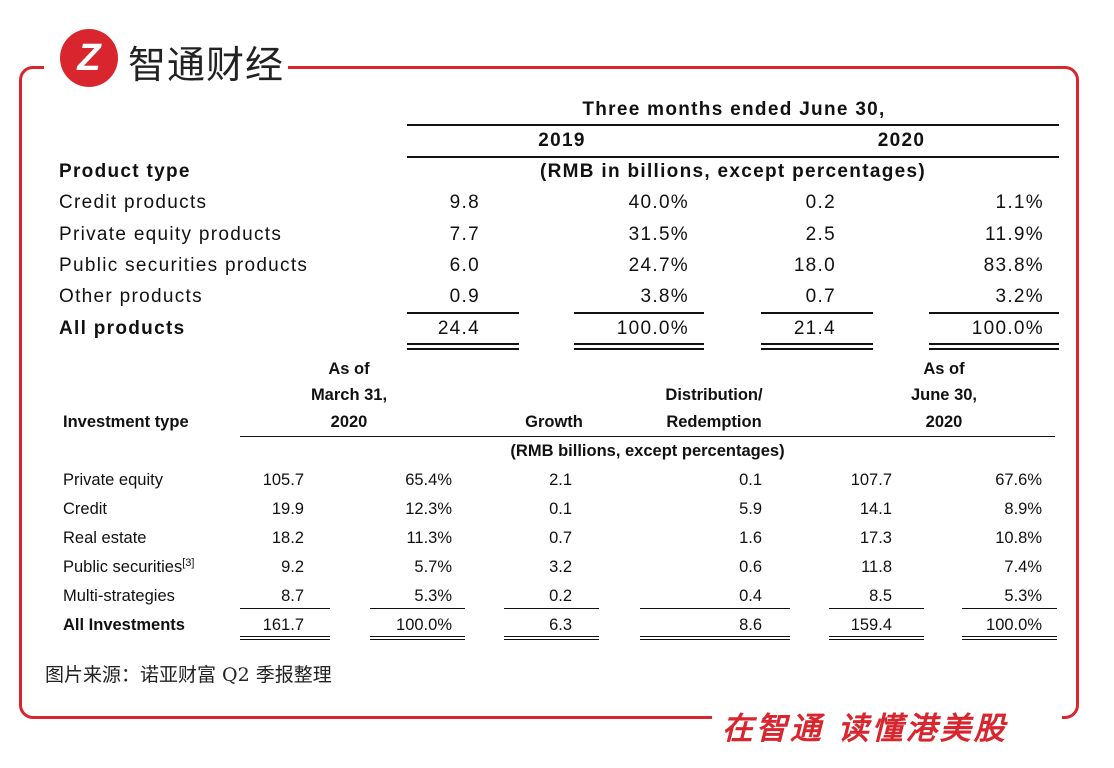 The image size is (1114, 768). What do you see at coordinates (734, 109) in the screenshot?
I see `period-header: Three months ended June 30,` at bounding box center [734, 109].